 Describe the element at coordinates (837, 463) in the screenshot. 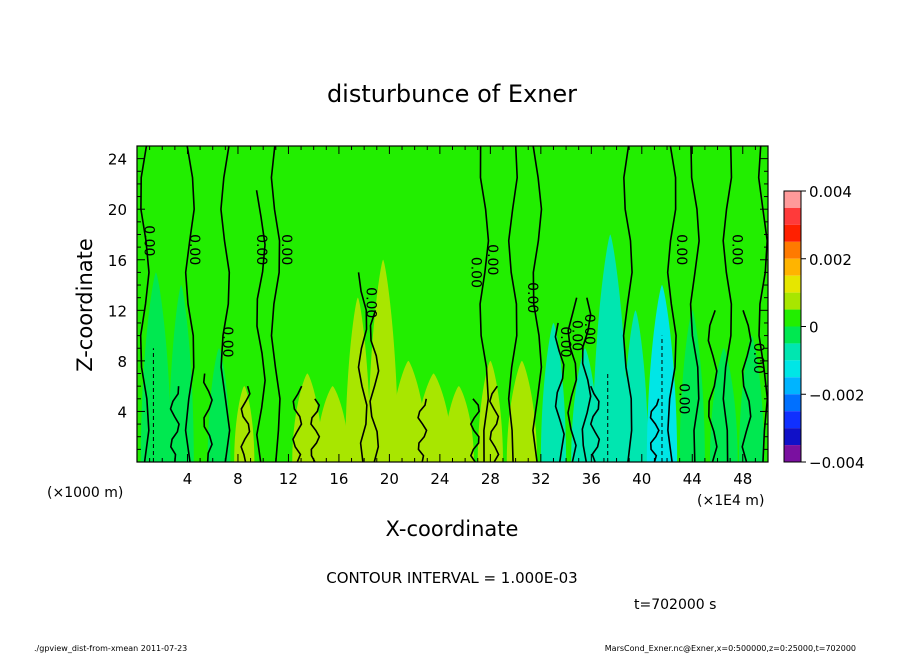

I see `colorbar-tick-label: −0.004` at that location.